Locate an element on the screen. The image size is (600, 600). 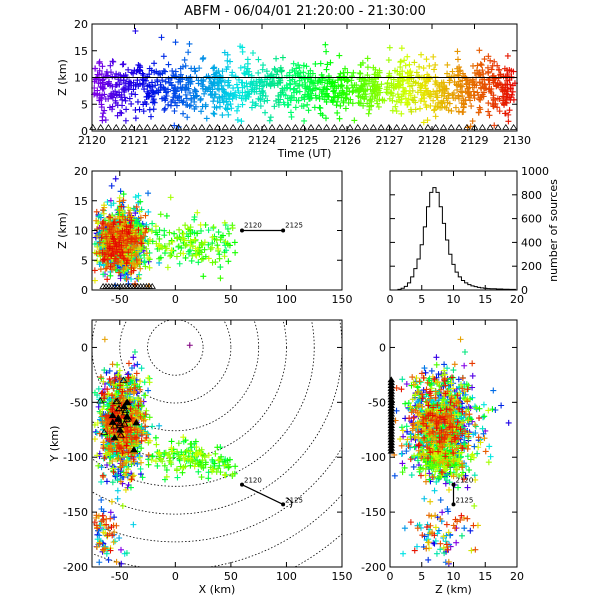
range-ring is located at coordinates (175, 348).